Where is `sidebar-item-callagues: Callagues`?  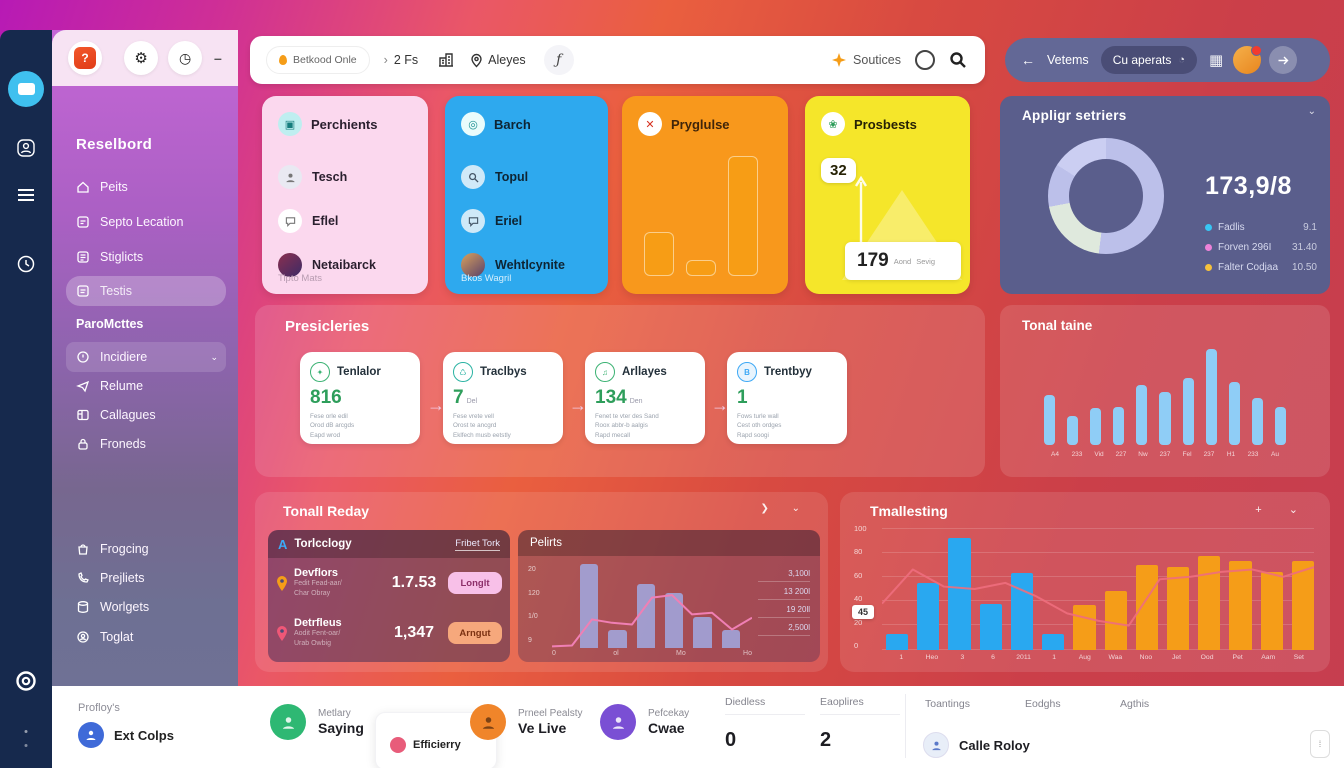 sidebar-item-callagues: Callagues is located at coordinates (146, 415).